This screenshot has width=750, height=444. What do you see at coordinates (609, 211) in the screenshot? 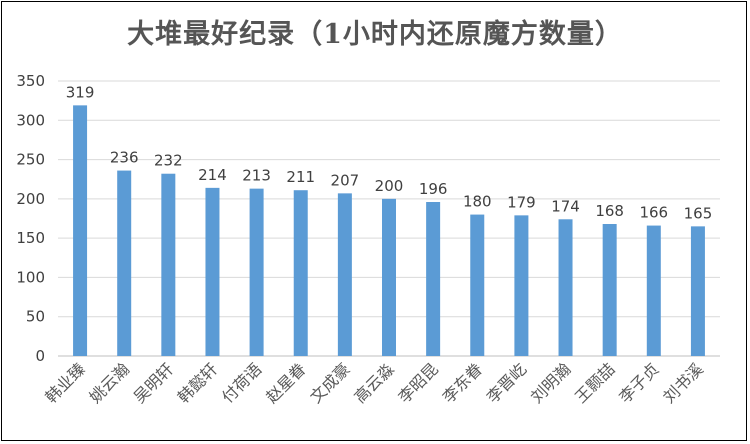
I see `data-label: 168` at bounding box center [609, 211].